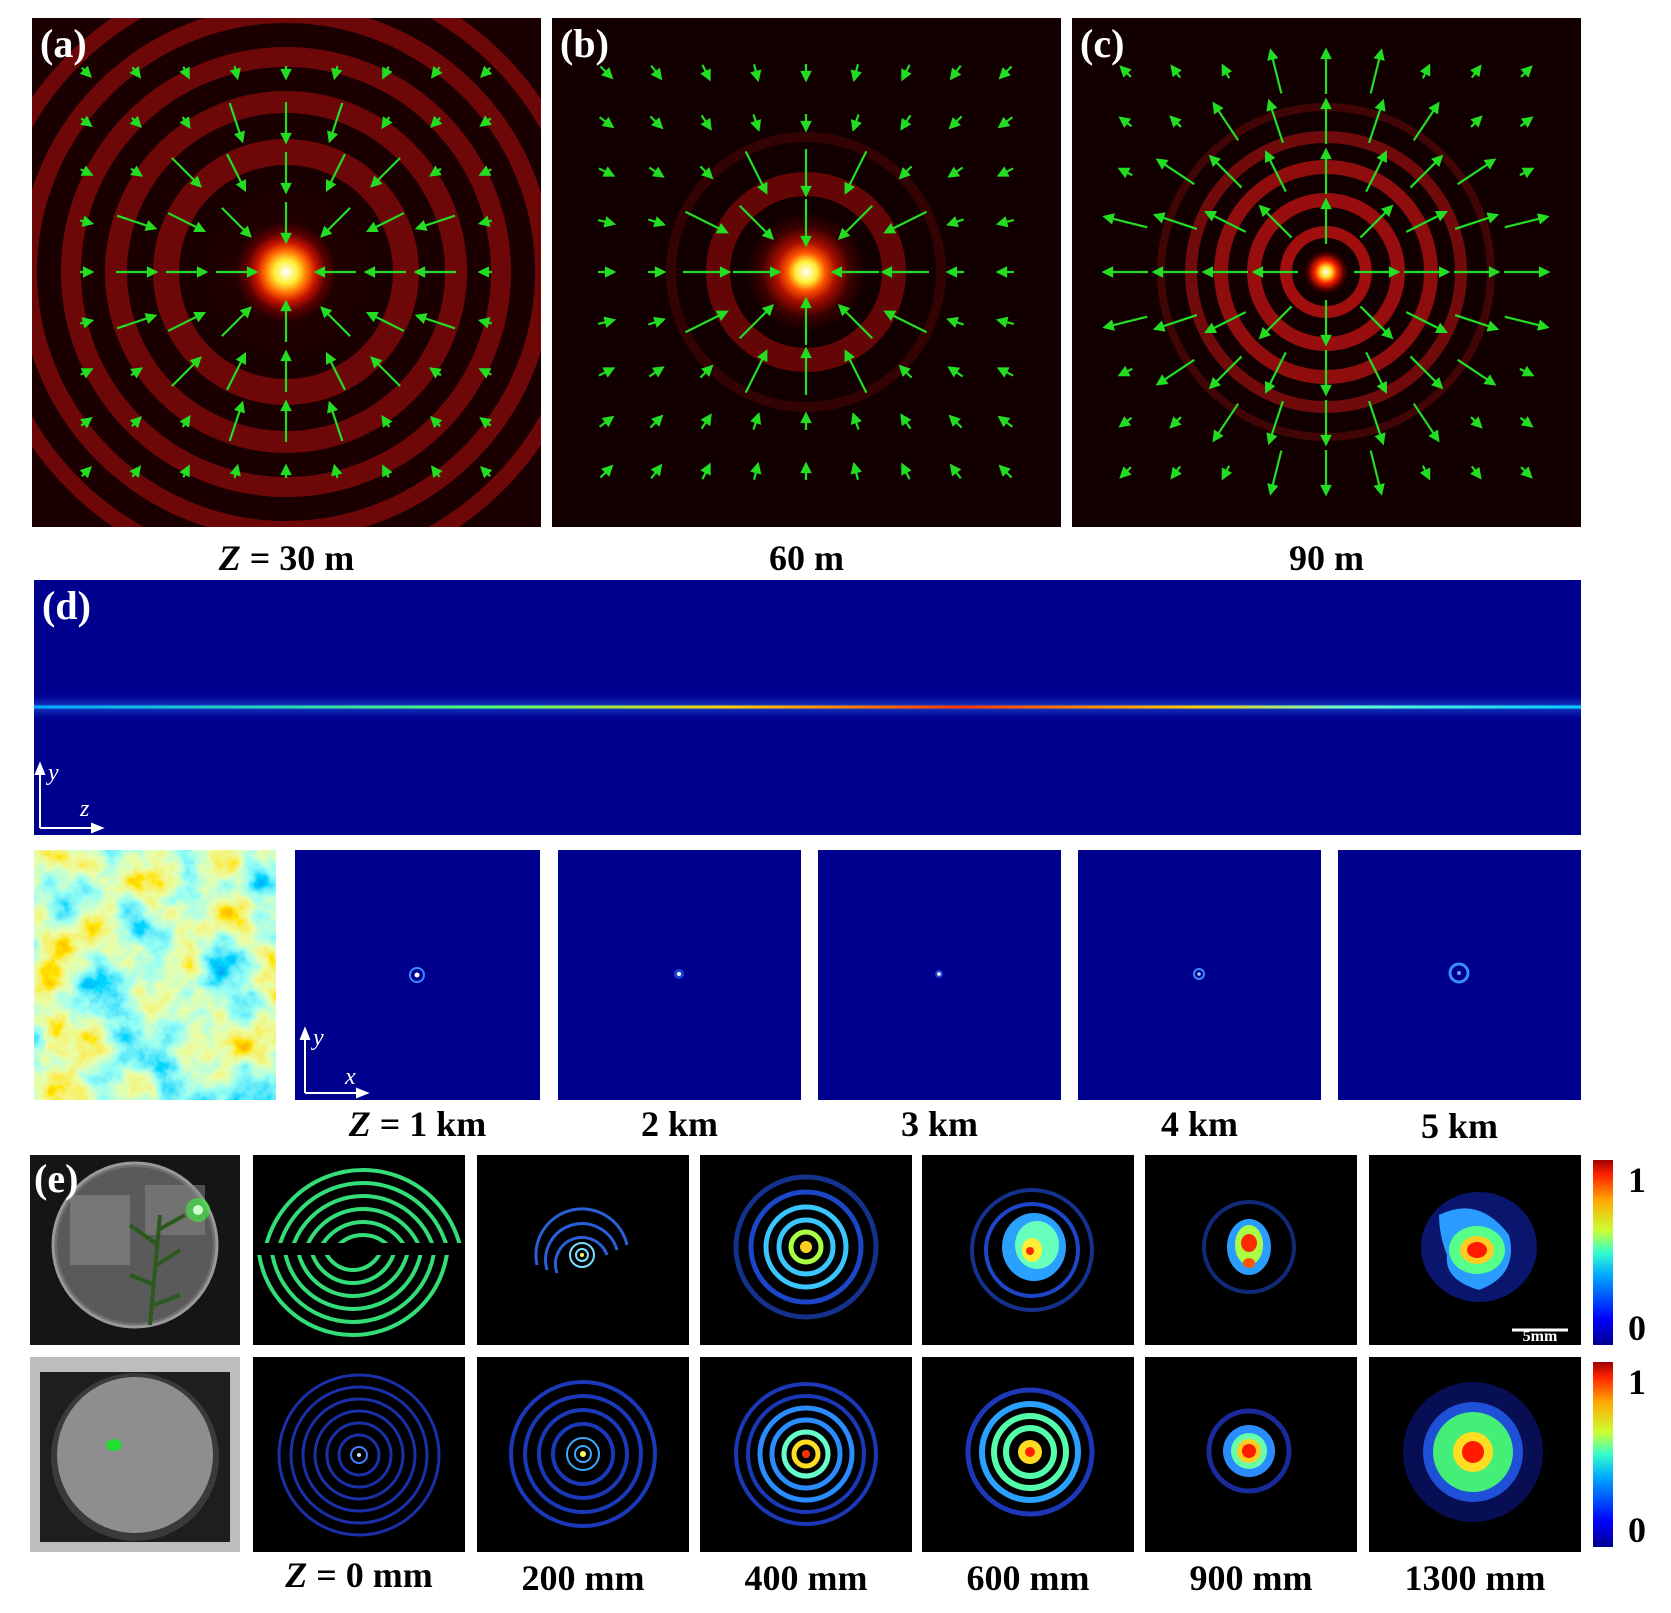  I want to click on panel-c-label: (c), so click(1102, 43).